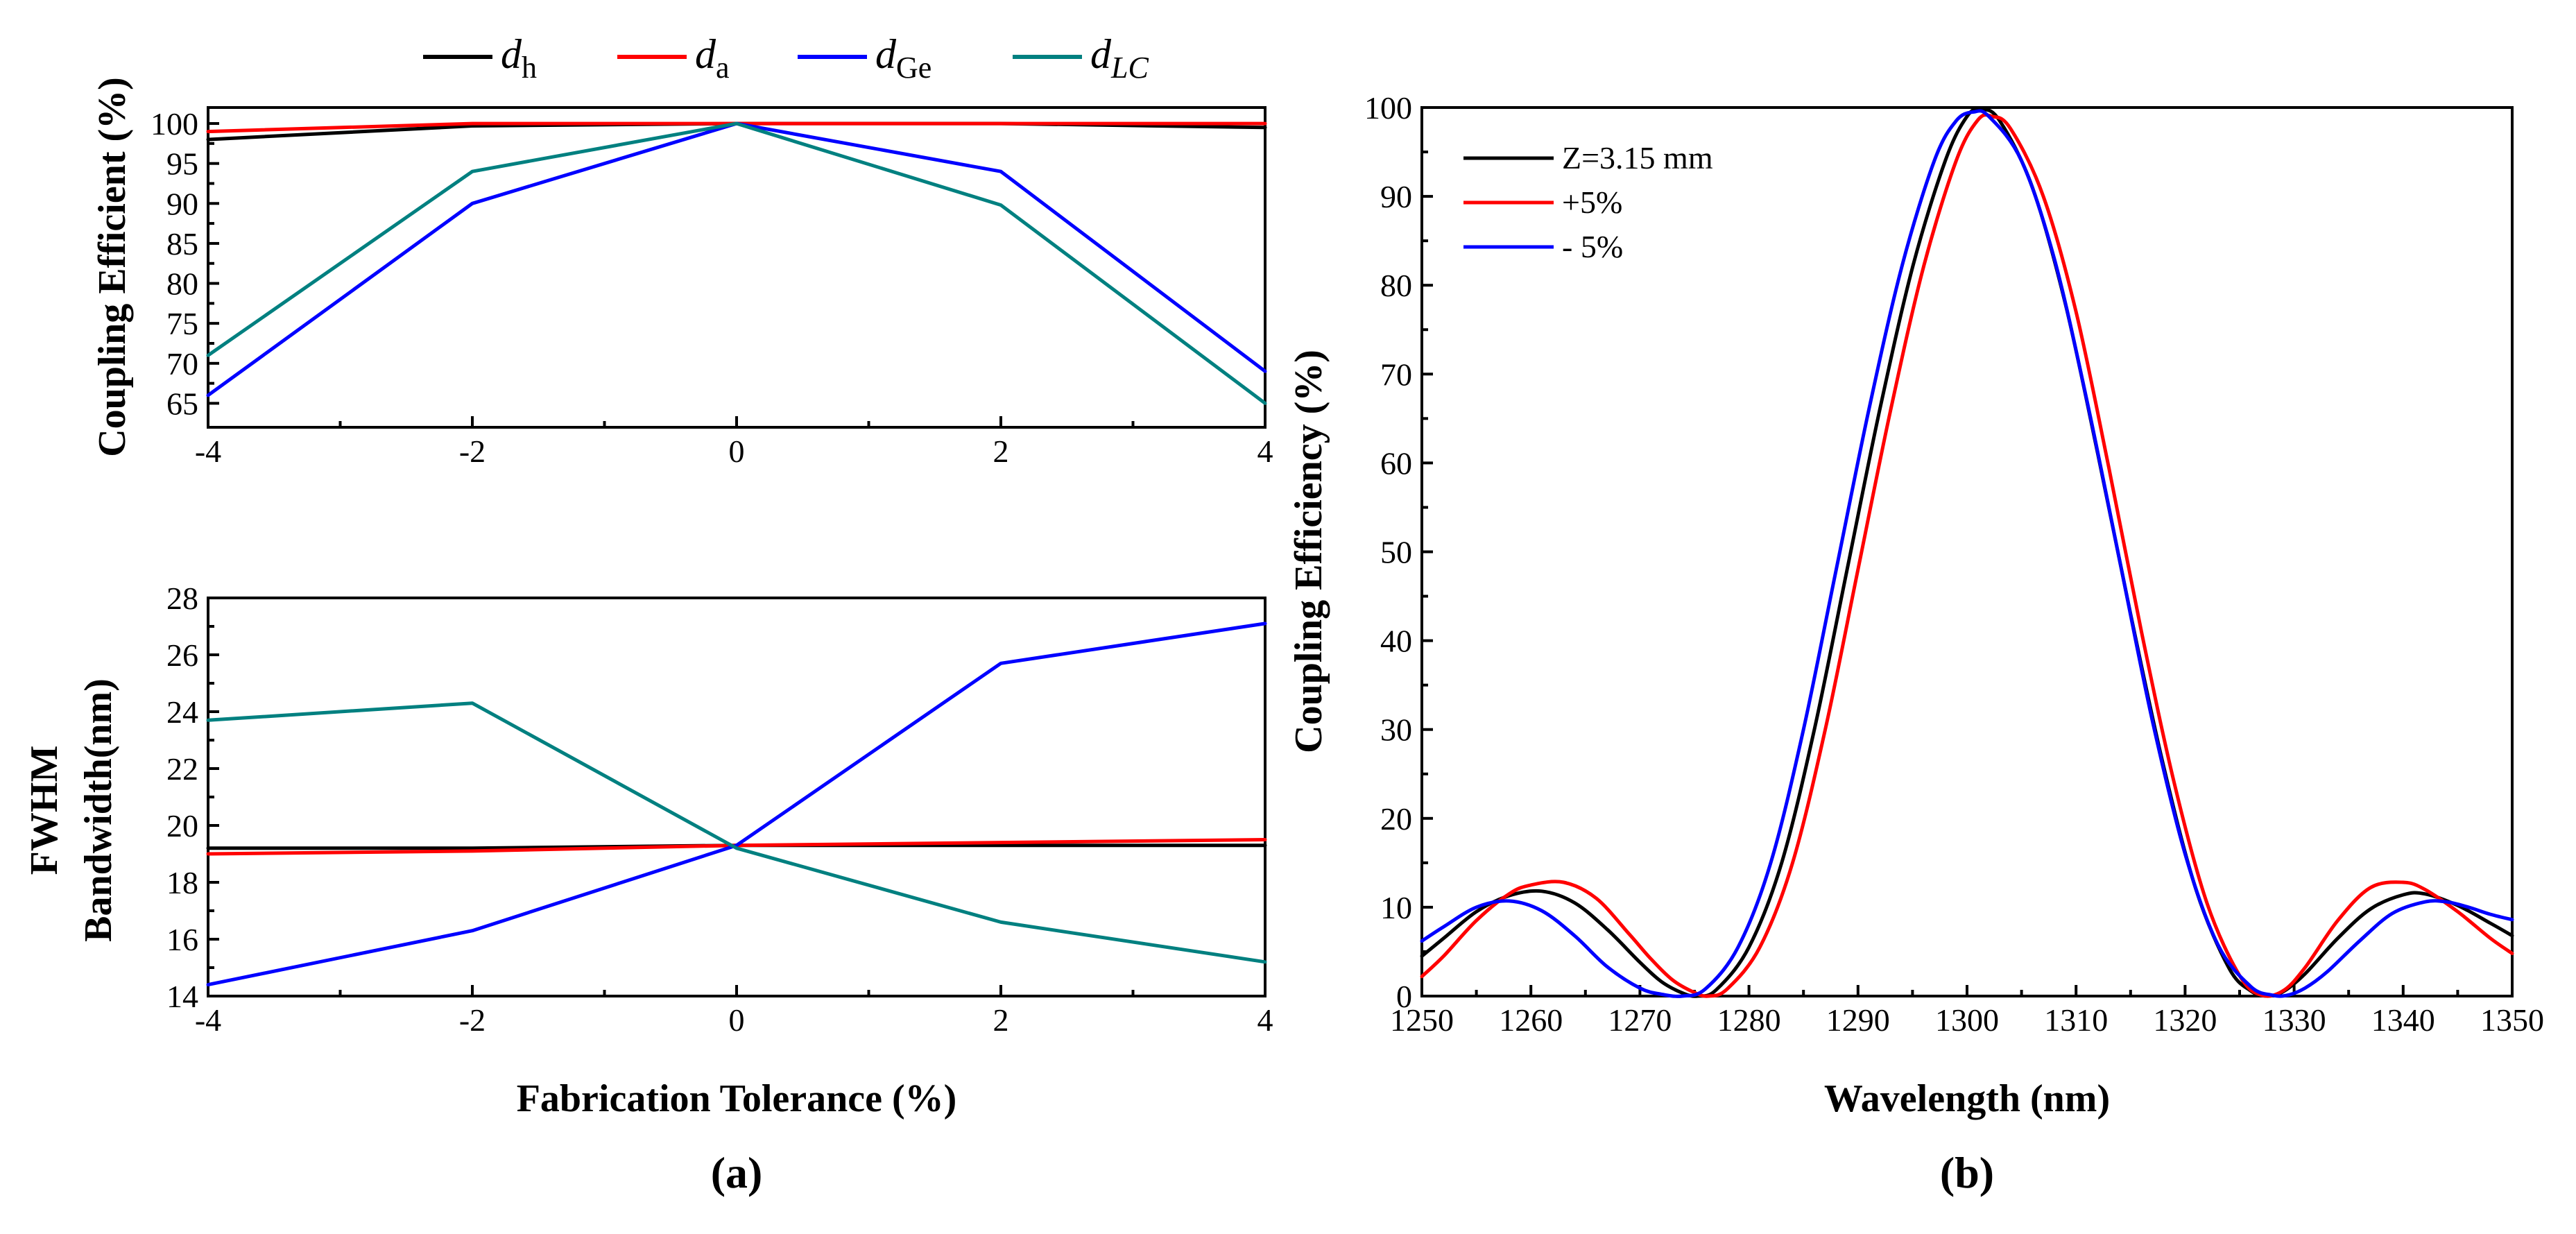  What do you see at coordinates (1119, 58) in the screenshot?
I see `legend-label-dLC: dLC` at bounding box center [1119, 58].